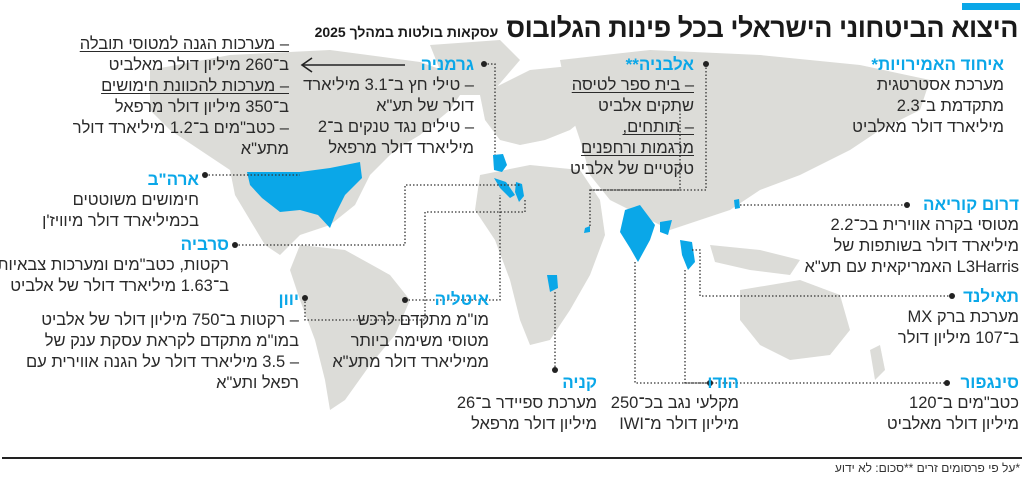  I want to click on entry-line: מטוסי בקרה אווירית בכ־2.2, so click(924, 225).